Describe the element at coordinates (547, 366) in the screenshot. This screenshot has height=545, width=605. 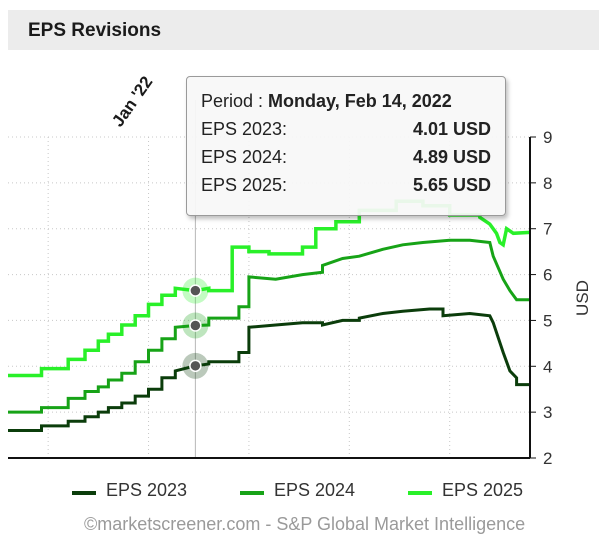
I see `y-tick-label: 4` at that location.